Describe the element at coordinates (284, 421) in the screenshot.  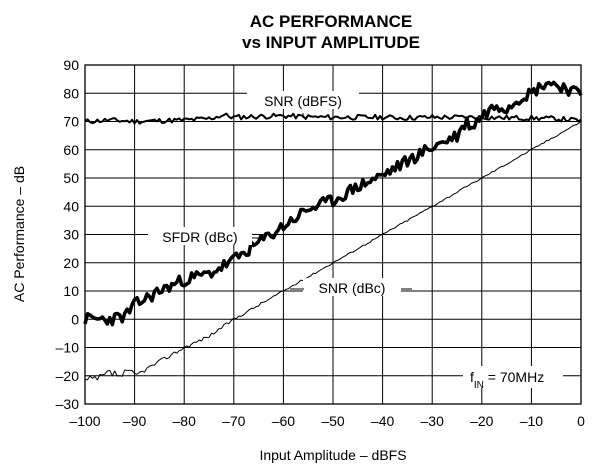
I see `x-tick-label: –60` at that location.